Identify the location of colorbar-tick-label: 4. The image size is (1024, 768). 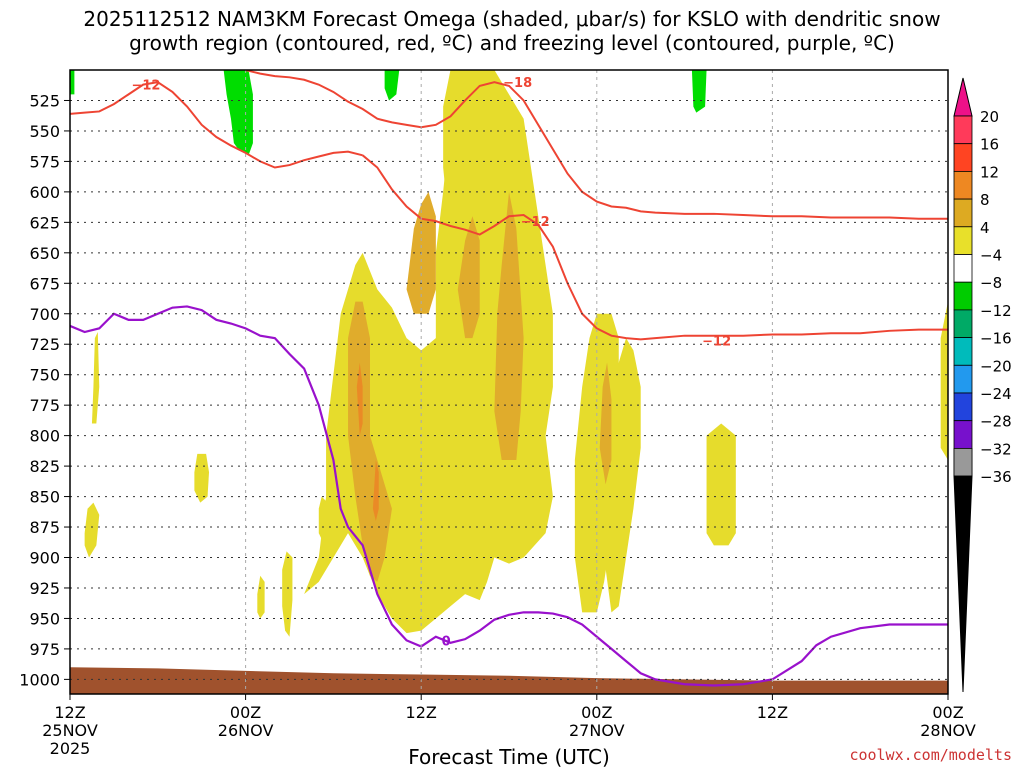
(985, 228).